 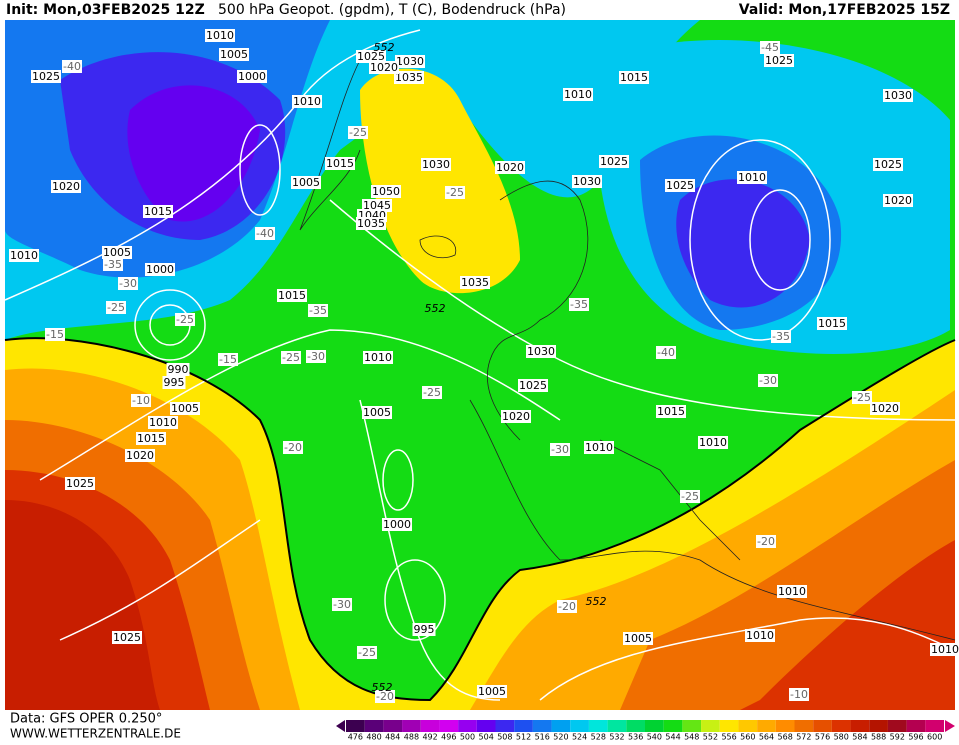 What do you see at coordinates (654, 737) in the screenshot?
I see `legend-label: 540` at bounding box center [654, 737].